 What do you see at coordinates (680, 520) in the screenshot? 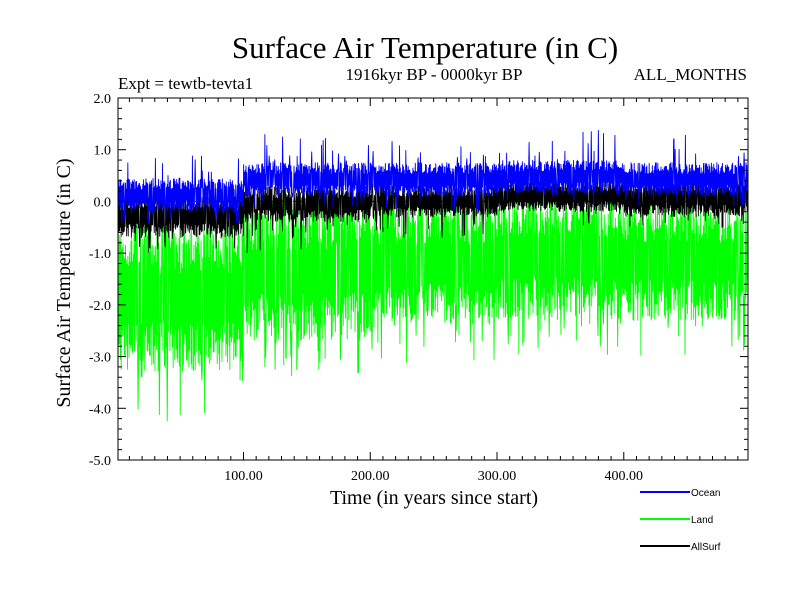
I see `legend: Ocean Land AllSurf` at bounding box center [680, 520].